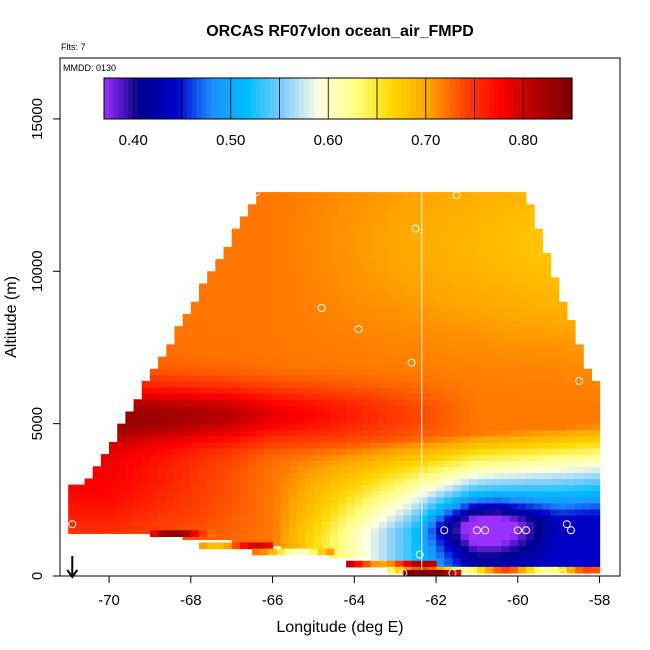  What do you see at coordinates (476, 530) in the screenshot?
I see `flight-point` at bounding box center [476, 530].